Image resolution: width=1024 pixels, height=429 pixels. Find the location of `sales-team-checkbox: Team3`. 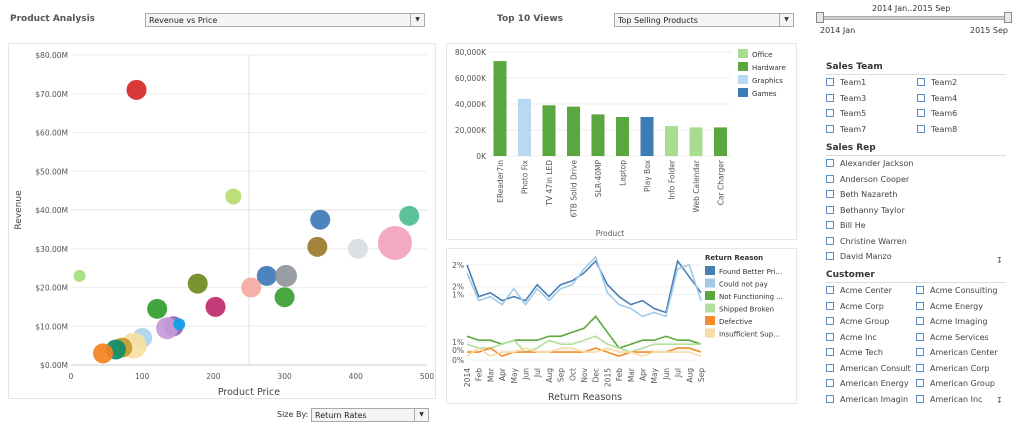

sales-team-checkbox: Team3 is located at coordinates (846, 99).